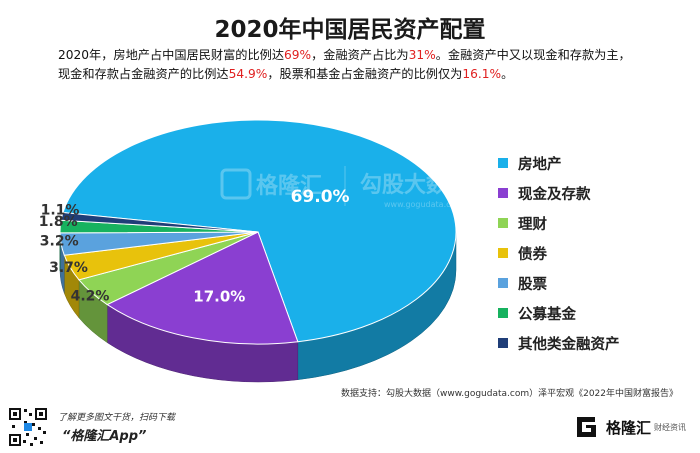  Describe the element at coordinates (59, 242) in the screenshot. I see `pie-data-label: 3.2%` at that location.